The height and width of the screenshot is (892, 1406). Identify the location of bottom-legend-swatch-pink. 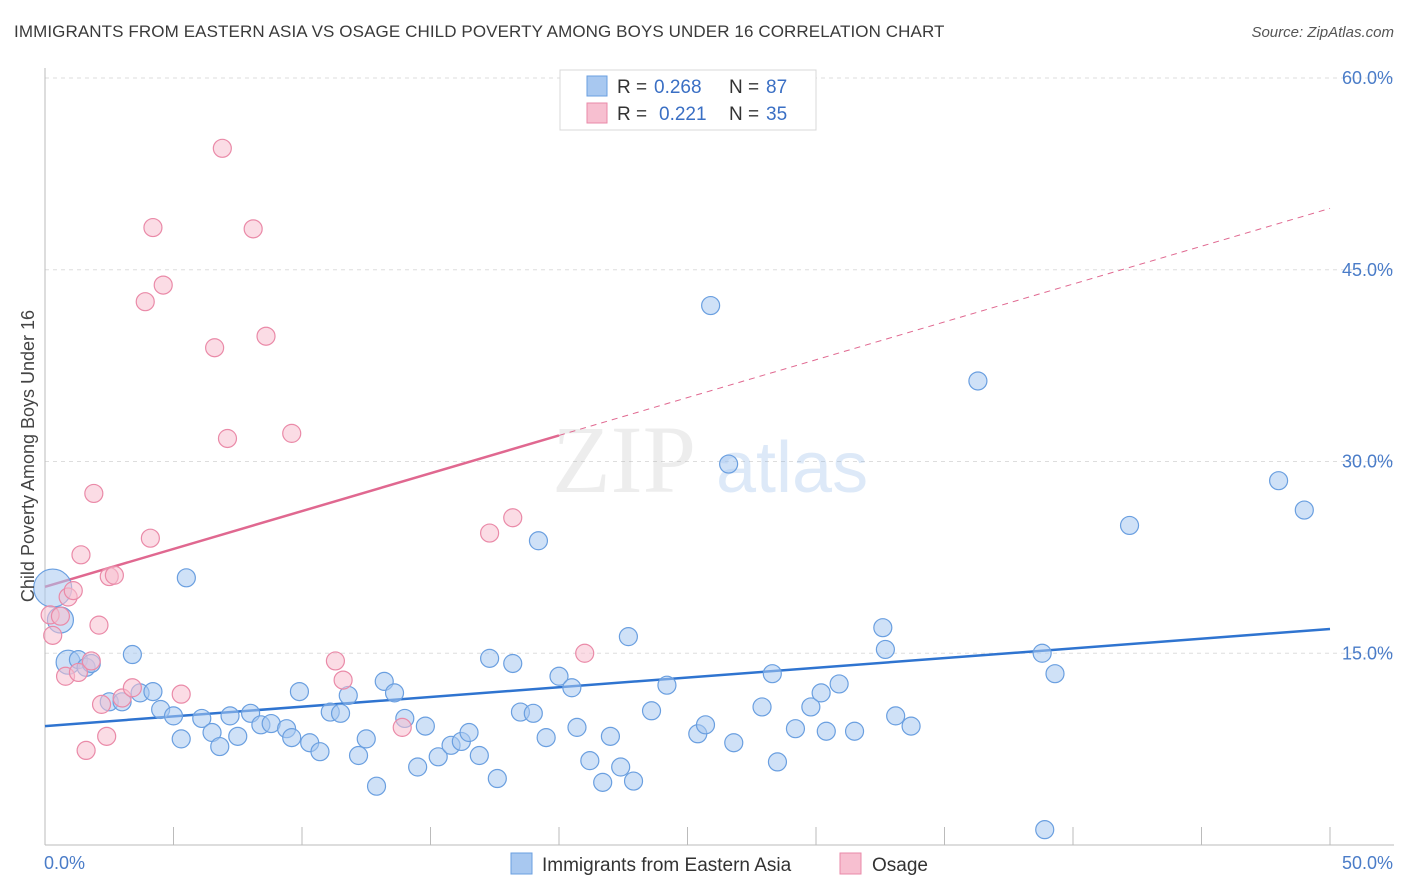
(850, 863).